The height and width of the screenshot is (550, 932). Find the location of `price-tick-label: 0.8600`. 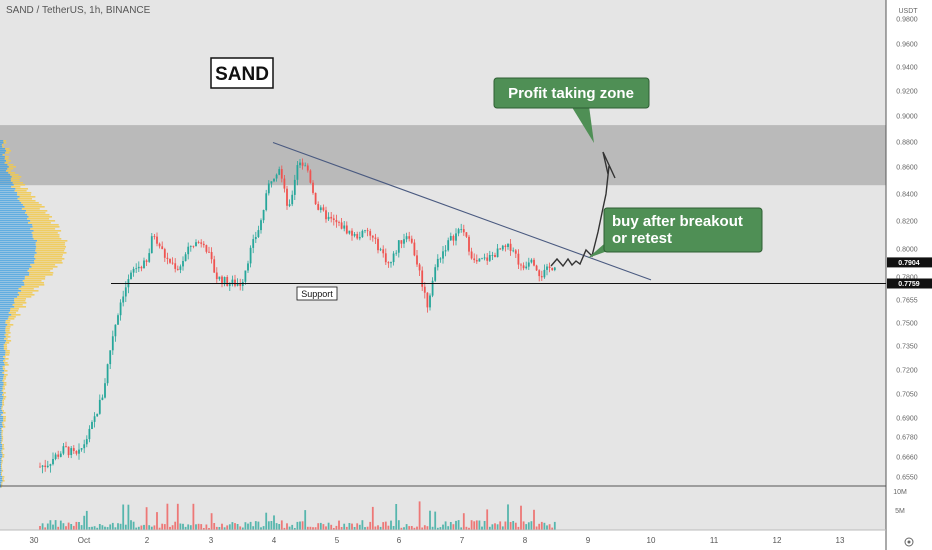

price-tick-label: 0.8600 is located at coordinates (907, 168).